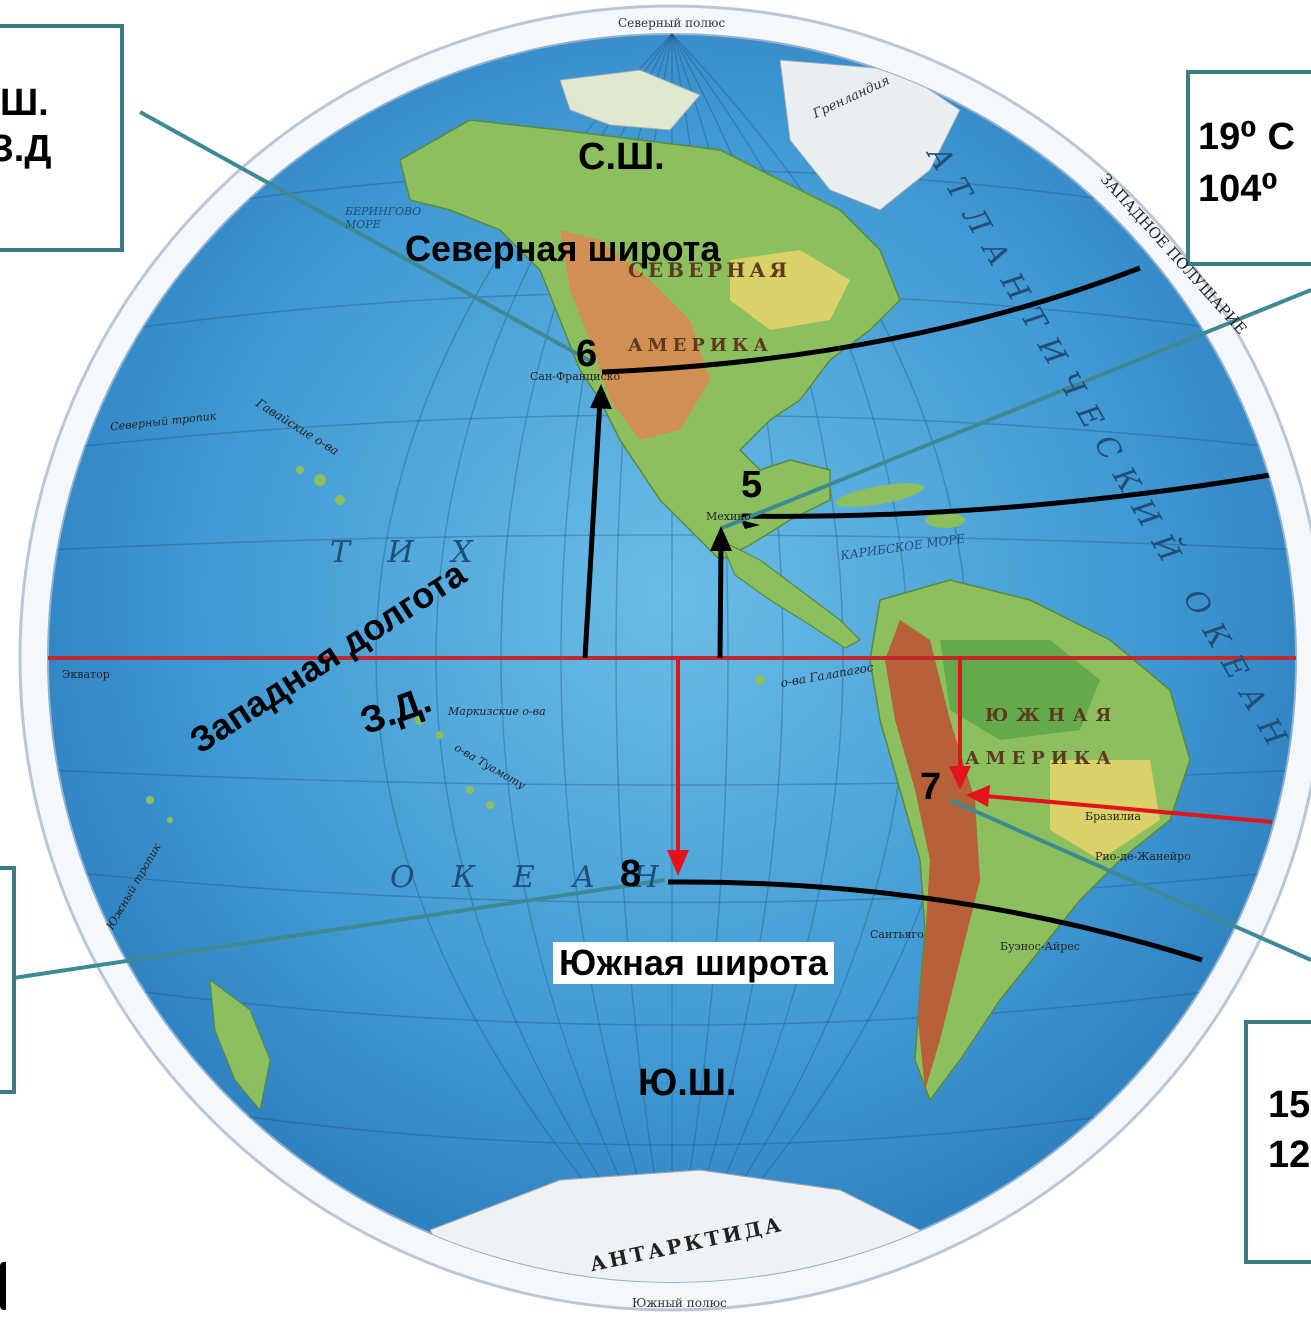 This screenshot has width=1311, height=1317. What do you see at coordinates (931, 787) in the screenshot?
I see `point-7: 7` at bounding box center [931, 787].